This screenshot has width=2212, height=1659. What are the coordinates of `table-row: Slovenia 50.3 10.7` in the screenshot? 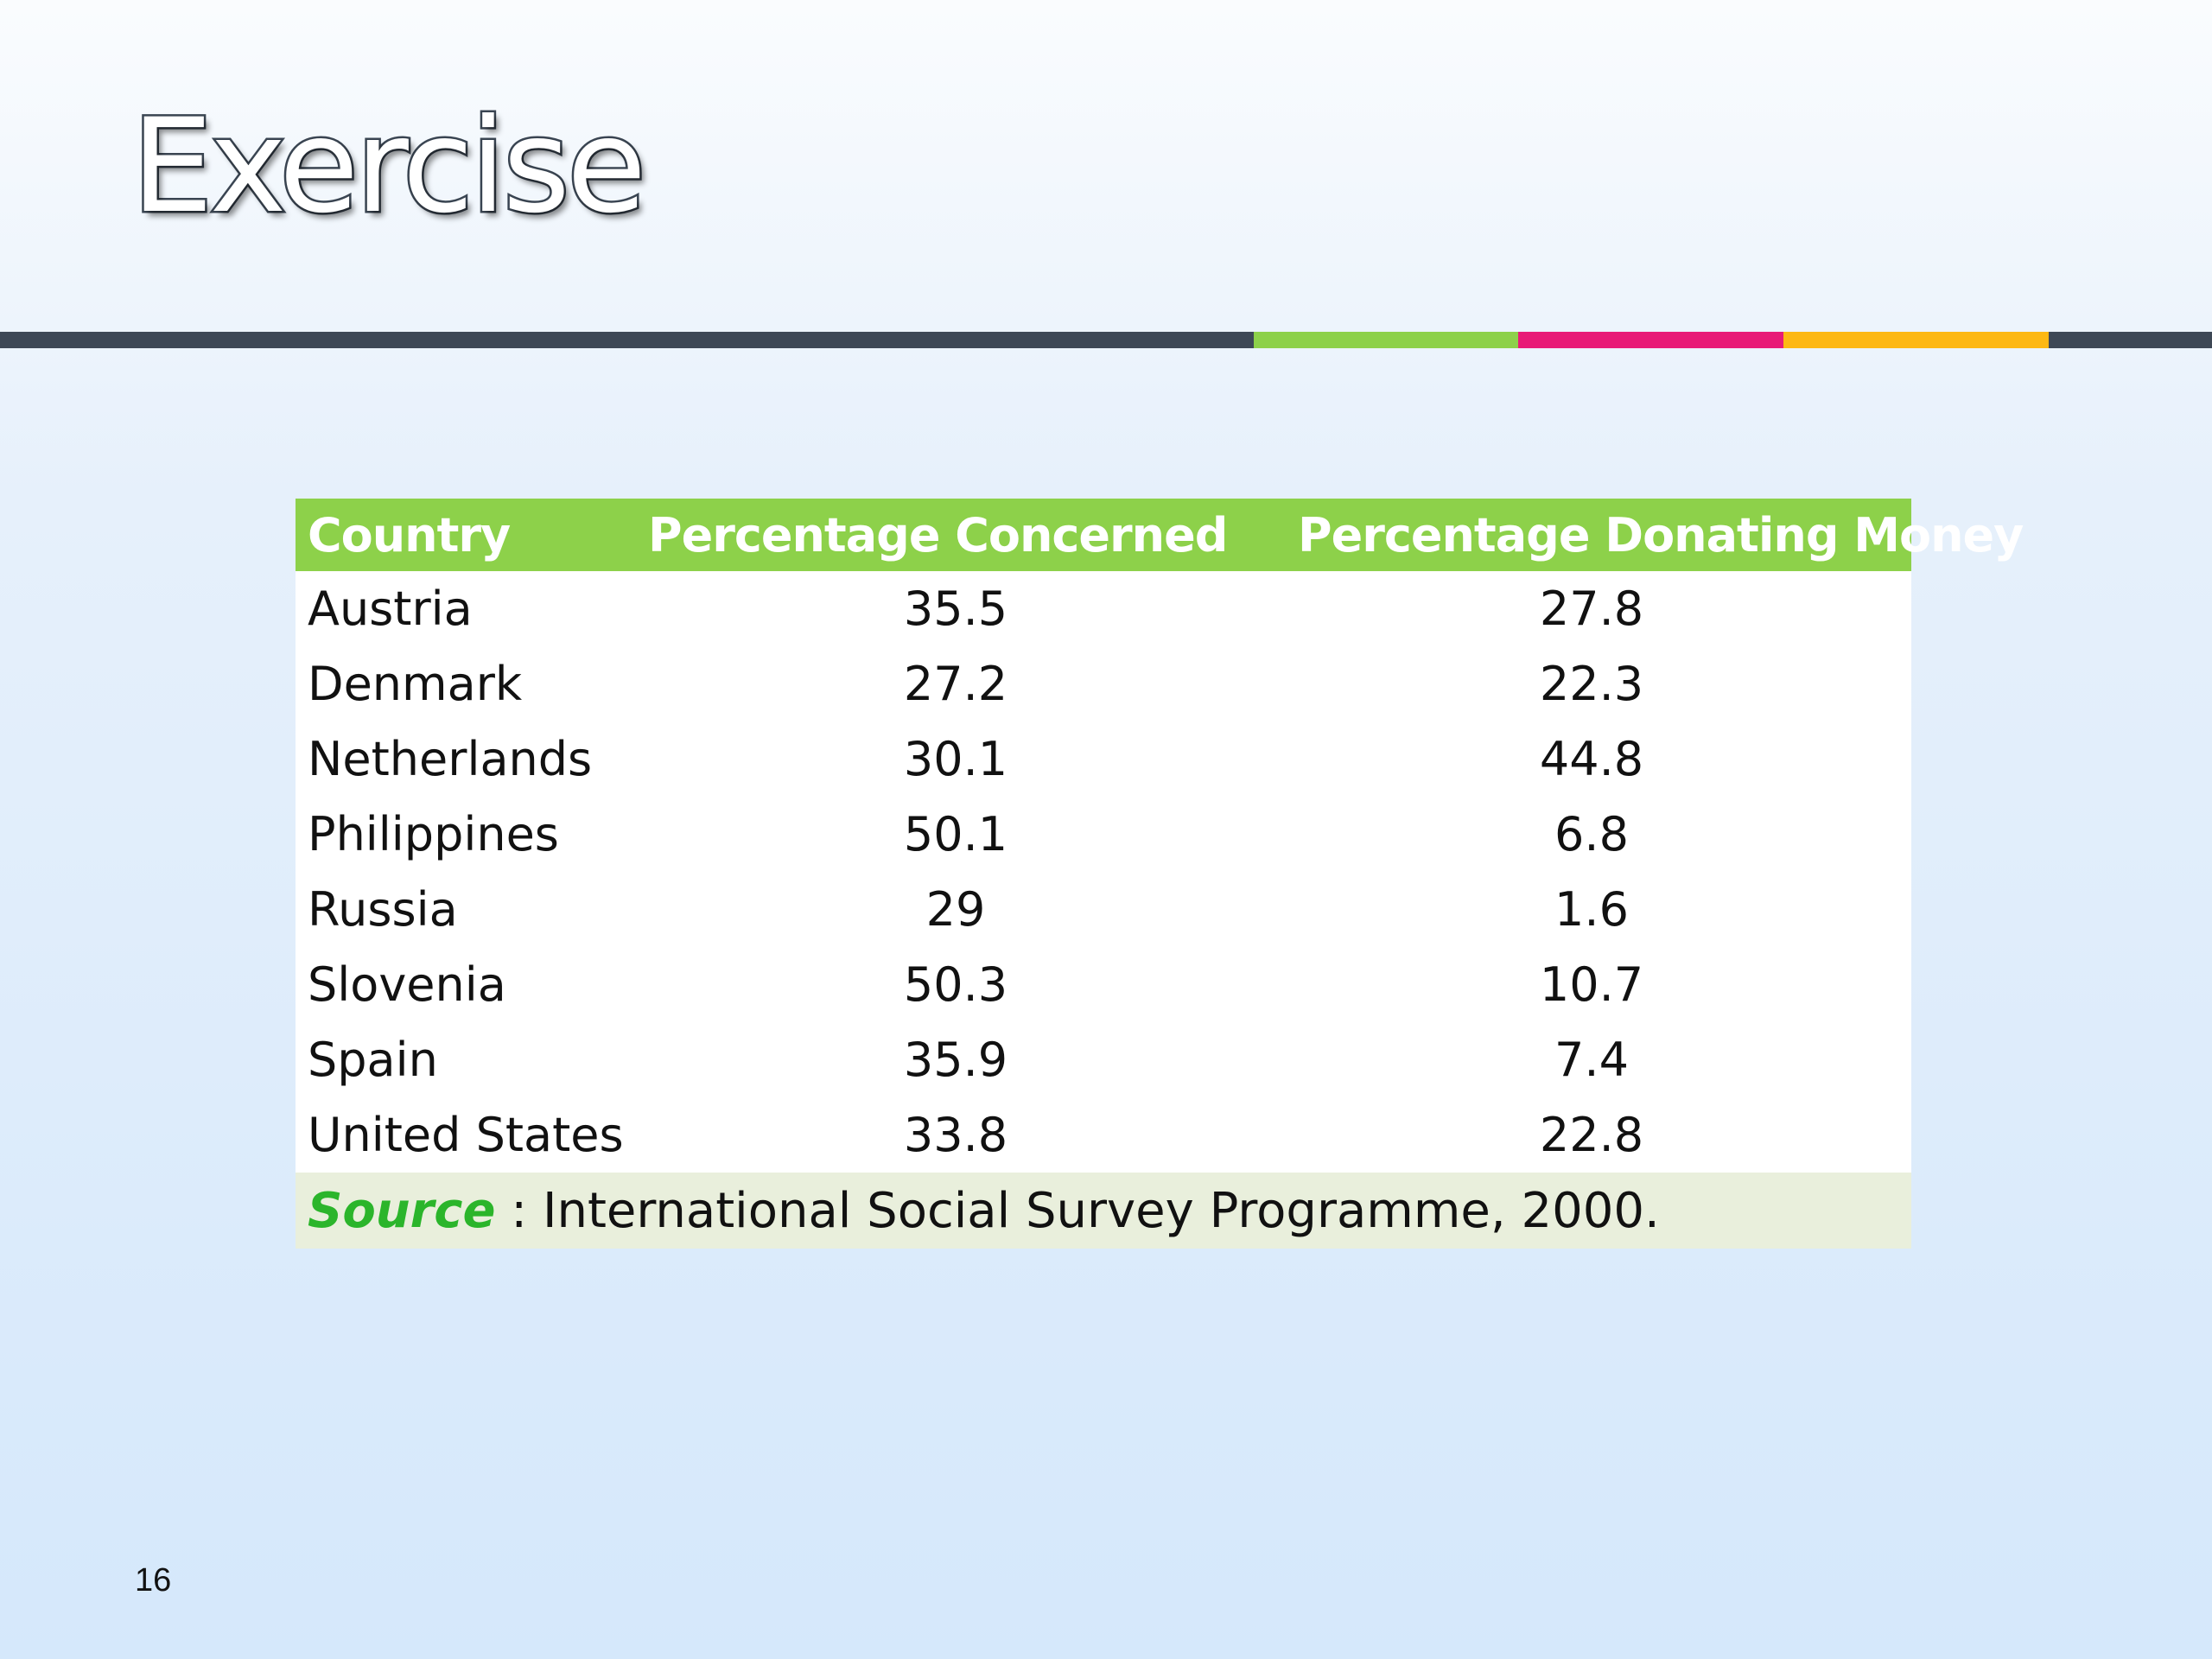 It's located at (1103, 984).